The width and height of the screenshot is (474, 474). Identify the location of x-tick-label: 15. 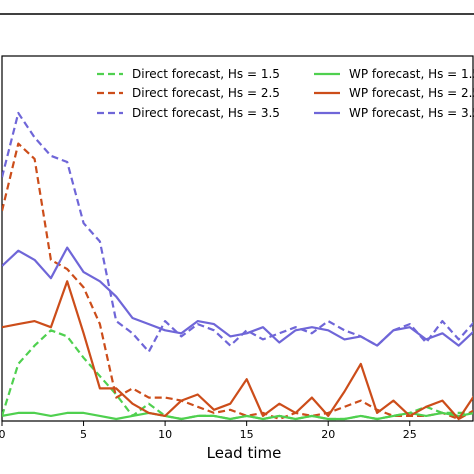
(247, 434).